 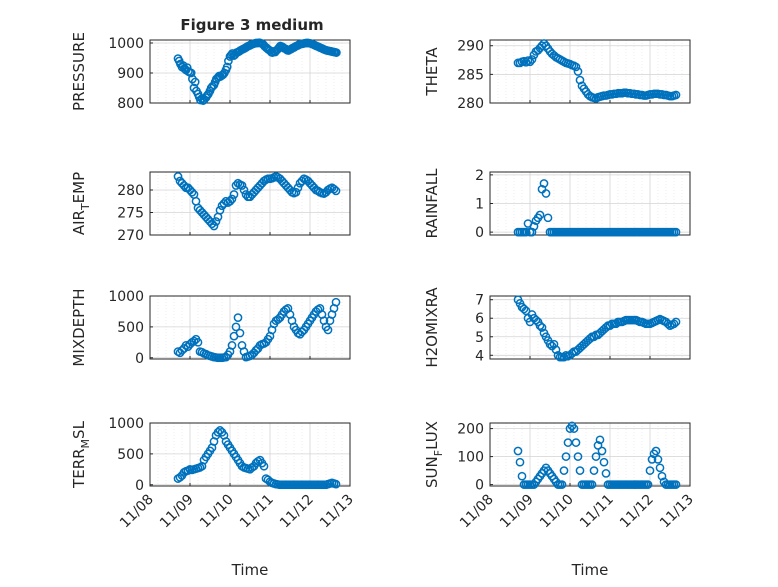 What do you see at coordinates (79, 71) in the screenshot?
I see `y-axis-label: PRESSURE` at bounding box center [79, 71].